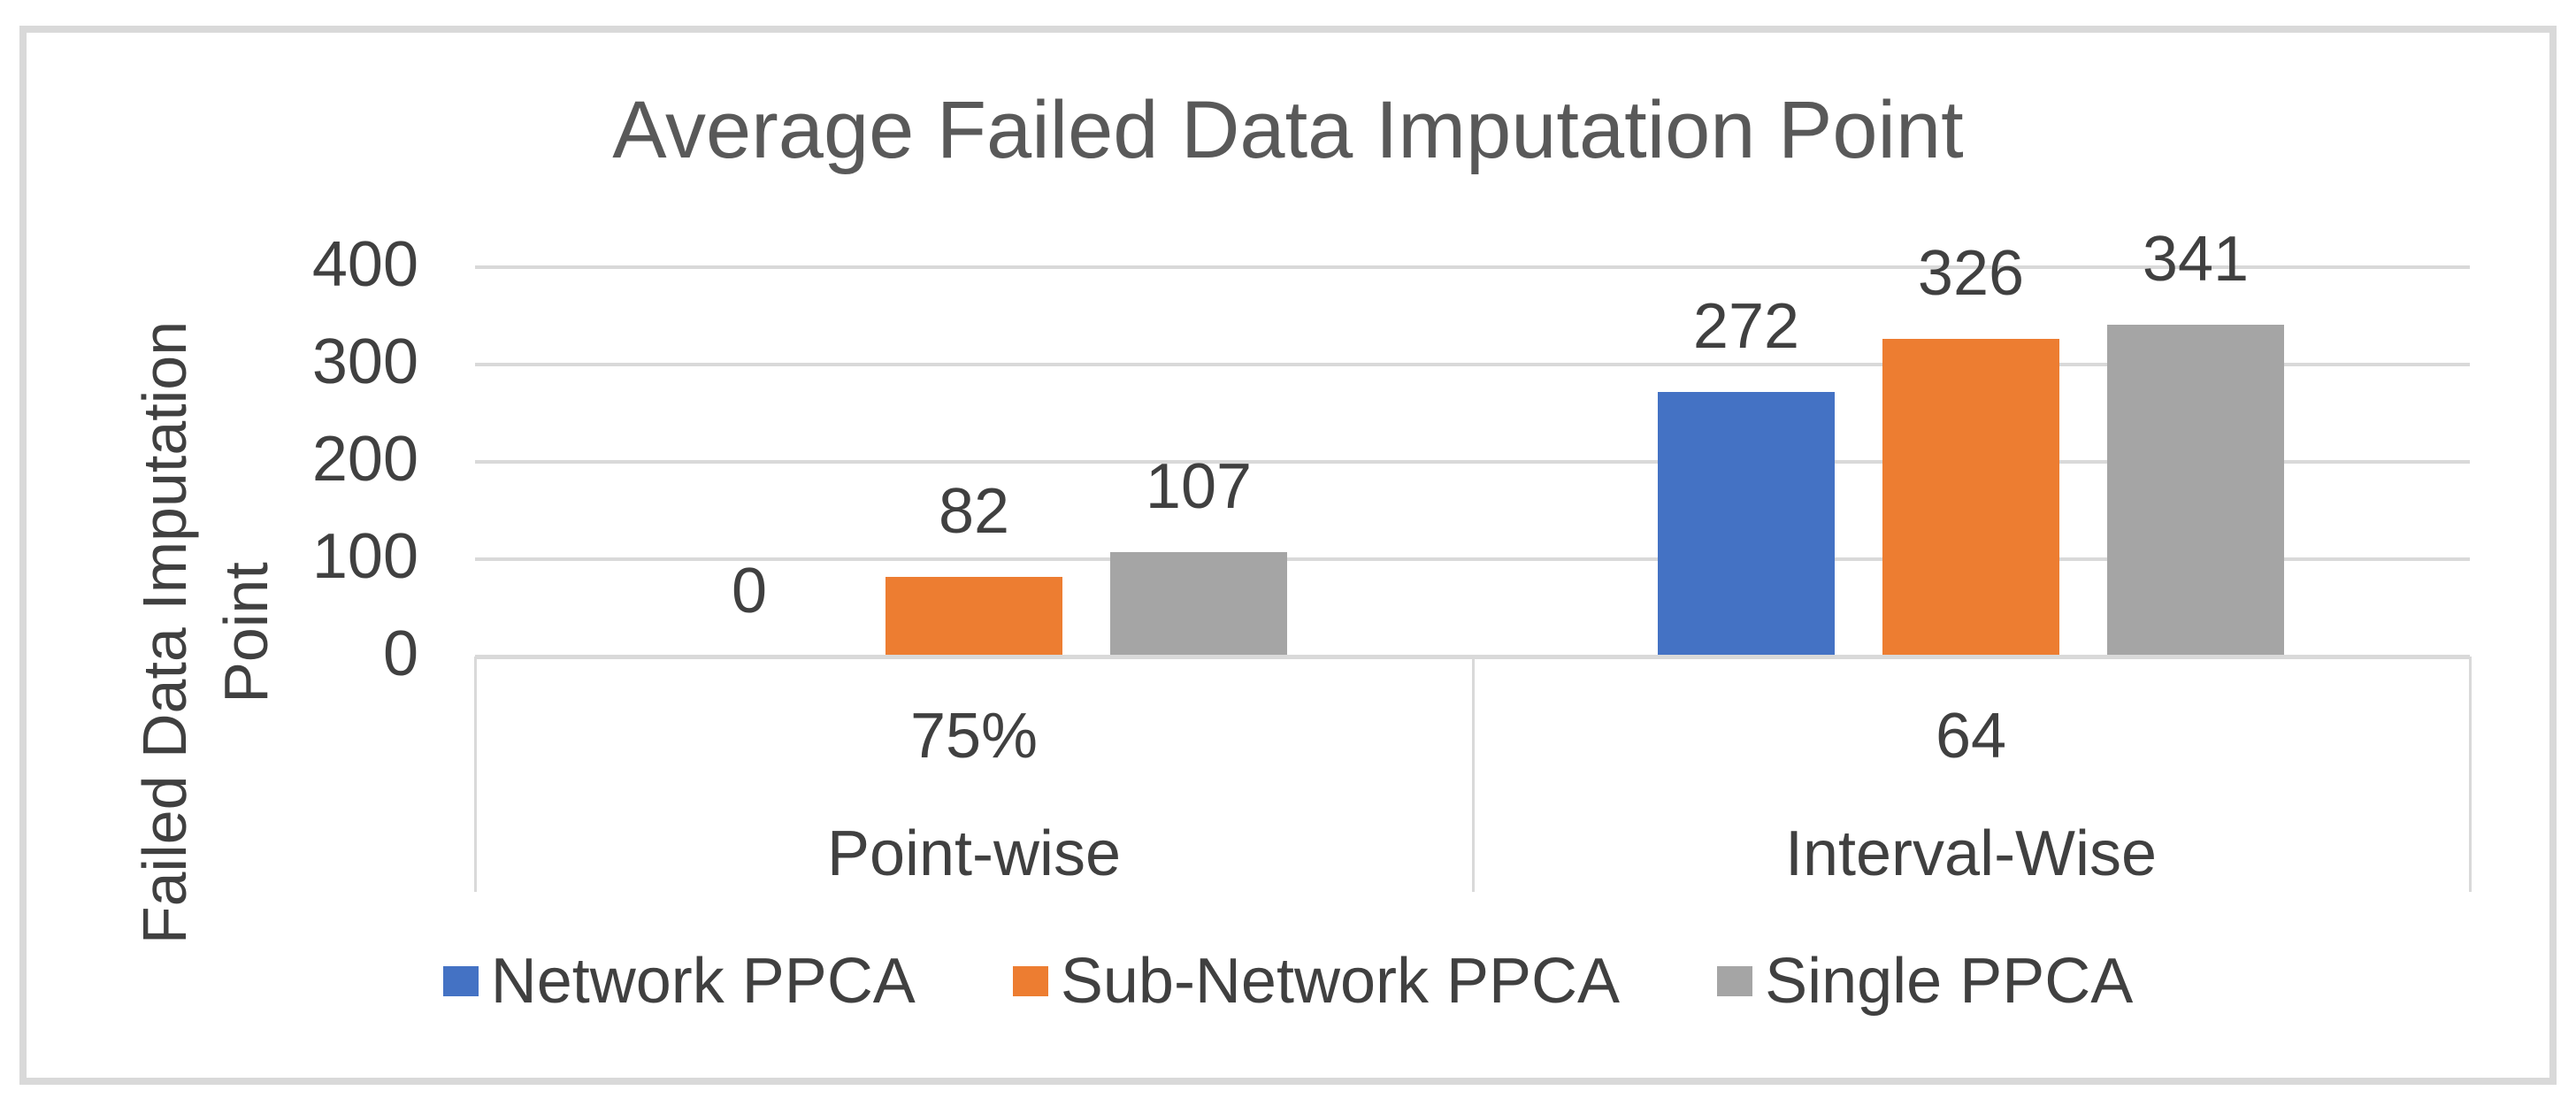 Image resolution: width=2576 pixels, height=1106 pixels. I want to click on bar-data-label: 326, so click(1971, 274).